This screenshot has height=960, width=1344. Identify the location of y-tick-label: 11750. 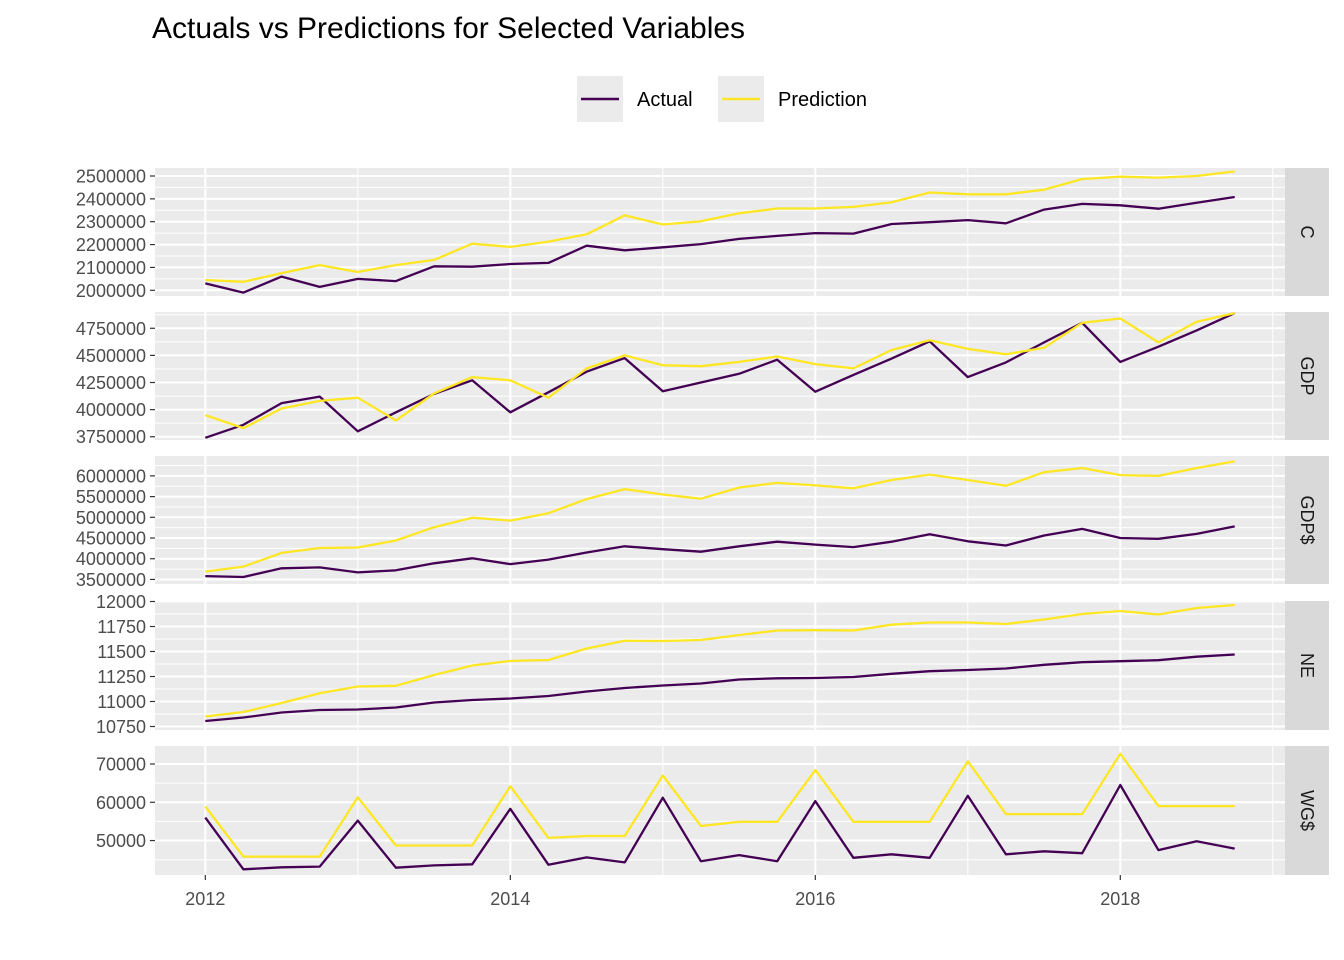
(121, 627).